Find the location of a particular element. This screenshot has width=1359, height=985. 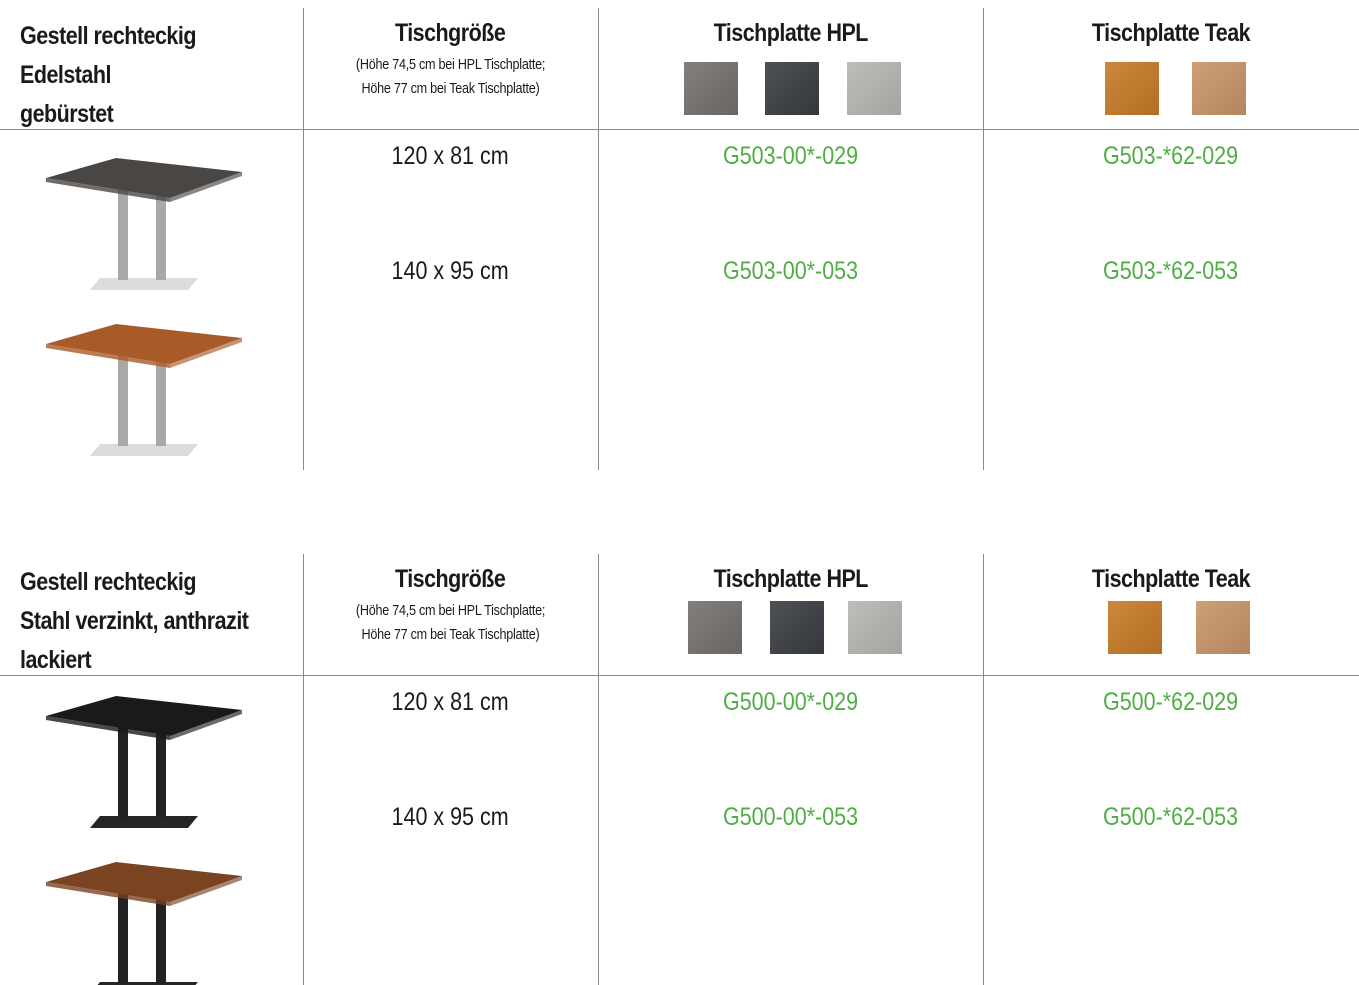

hpl-article-code: G500-00*-029 is located at coordinates (790, 702).